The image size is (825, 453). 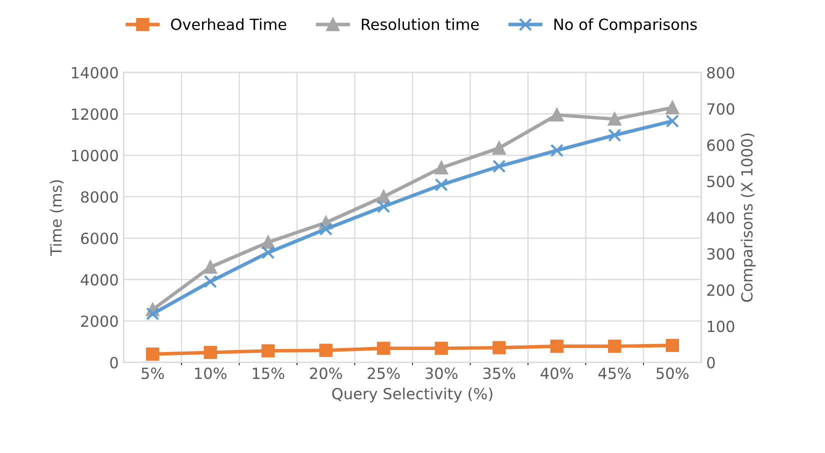 I want to click on x-tick-label: 5%, so click(x=153, y=374).